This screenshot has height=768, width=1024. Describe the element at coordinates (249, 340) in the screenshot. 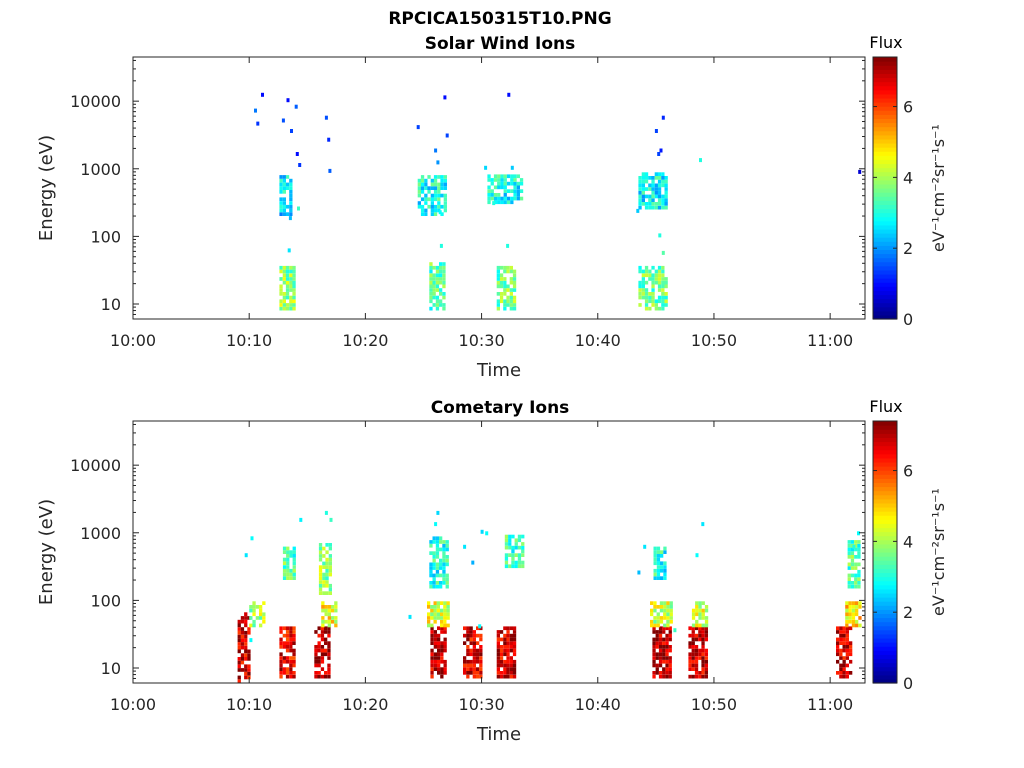

I see `x-tick-label: 10:10` at that location.